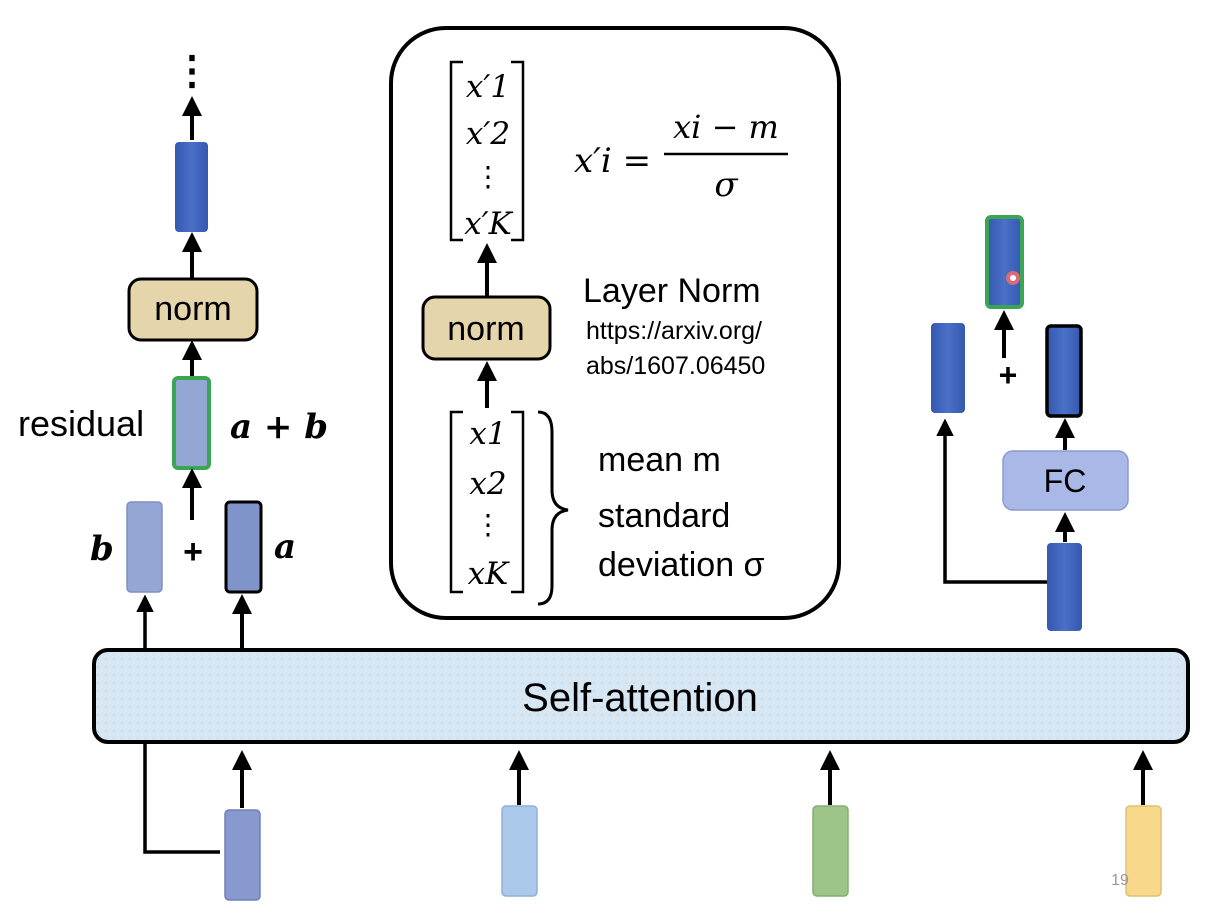  Describe the element at coordinates (1064, 587) in the screenshot. I see `fc-input-vector` at that location.